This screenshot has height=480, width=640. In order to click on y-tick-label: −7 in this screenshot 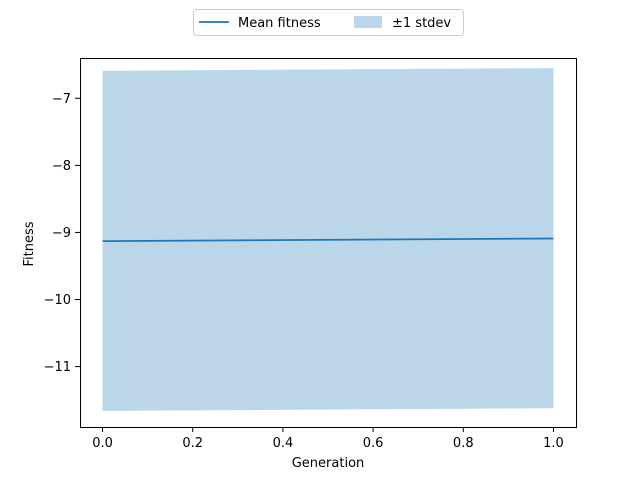, I will do `click(61, 99)`.